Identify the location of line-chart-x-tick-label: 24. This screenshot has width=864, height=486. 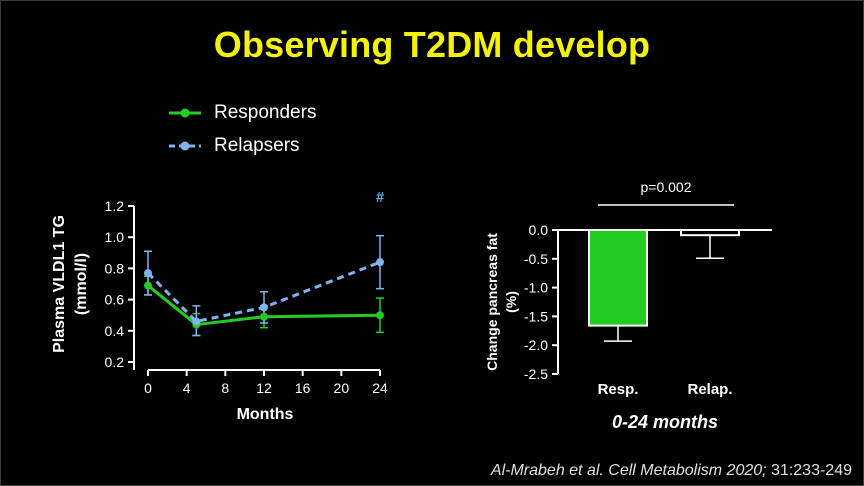
(380, 388).